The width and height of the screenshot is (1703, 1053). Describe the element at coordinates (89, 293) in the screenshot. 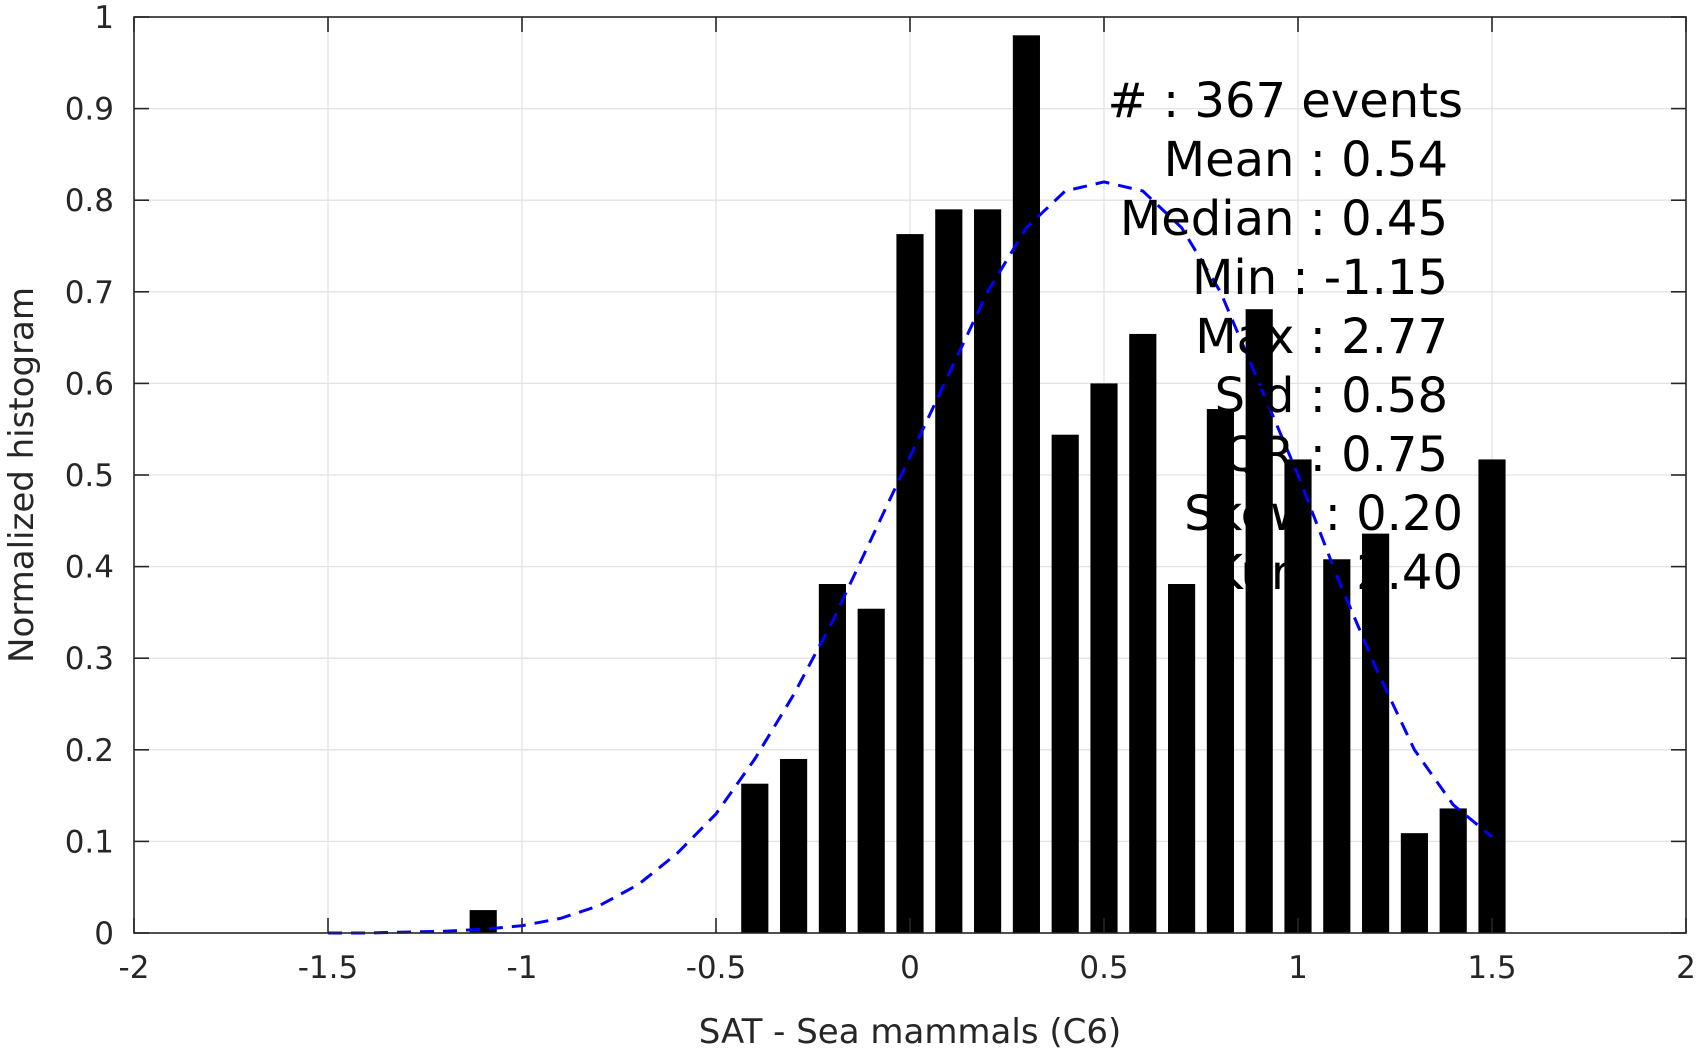

I see `y-tick-label: 0.7` at that location.